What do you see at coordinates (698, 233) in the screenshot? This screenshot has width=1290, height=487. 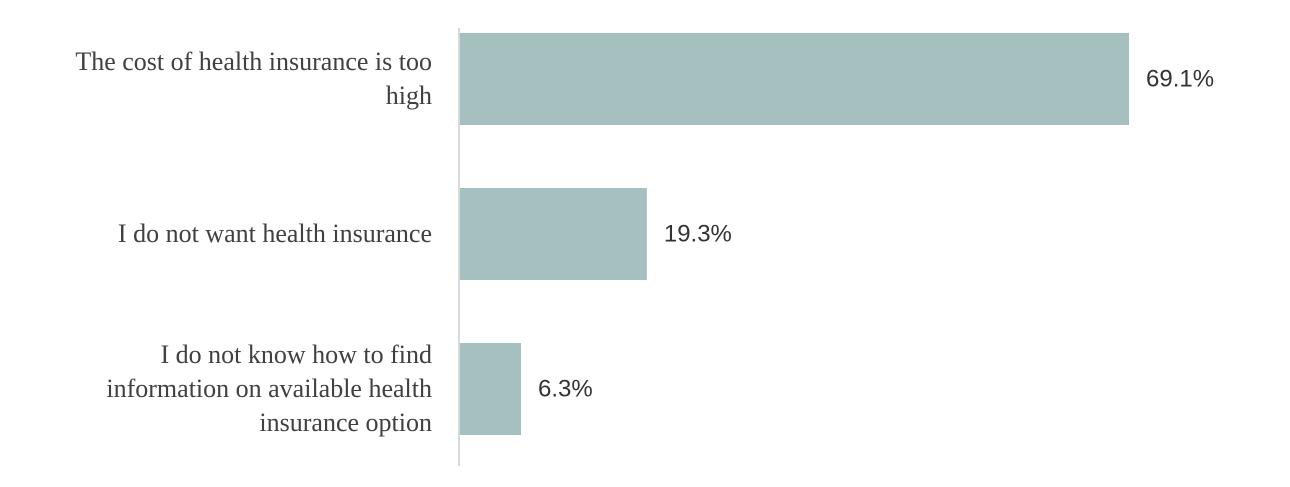 I see `value-label: 19.3%` at bounding box center [698, 233].